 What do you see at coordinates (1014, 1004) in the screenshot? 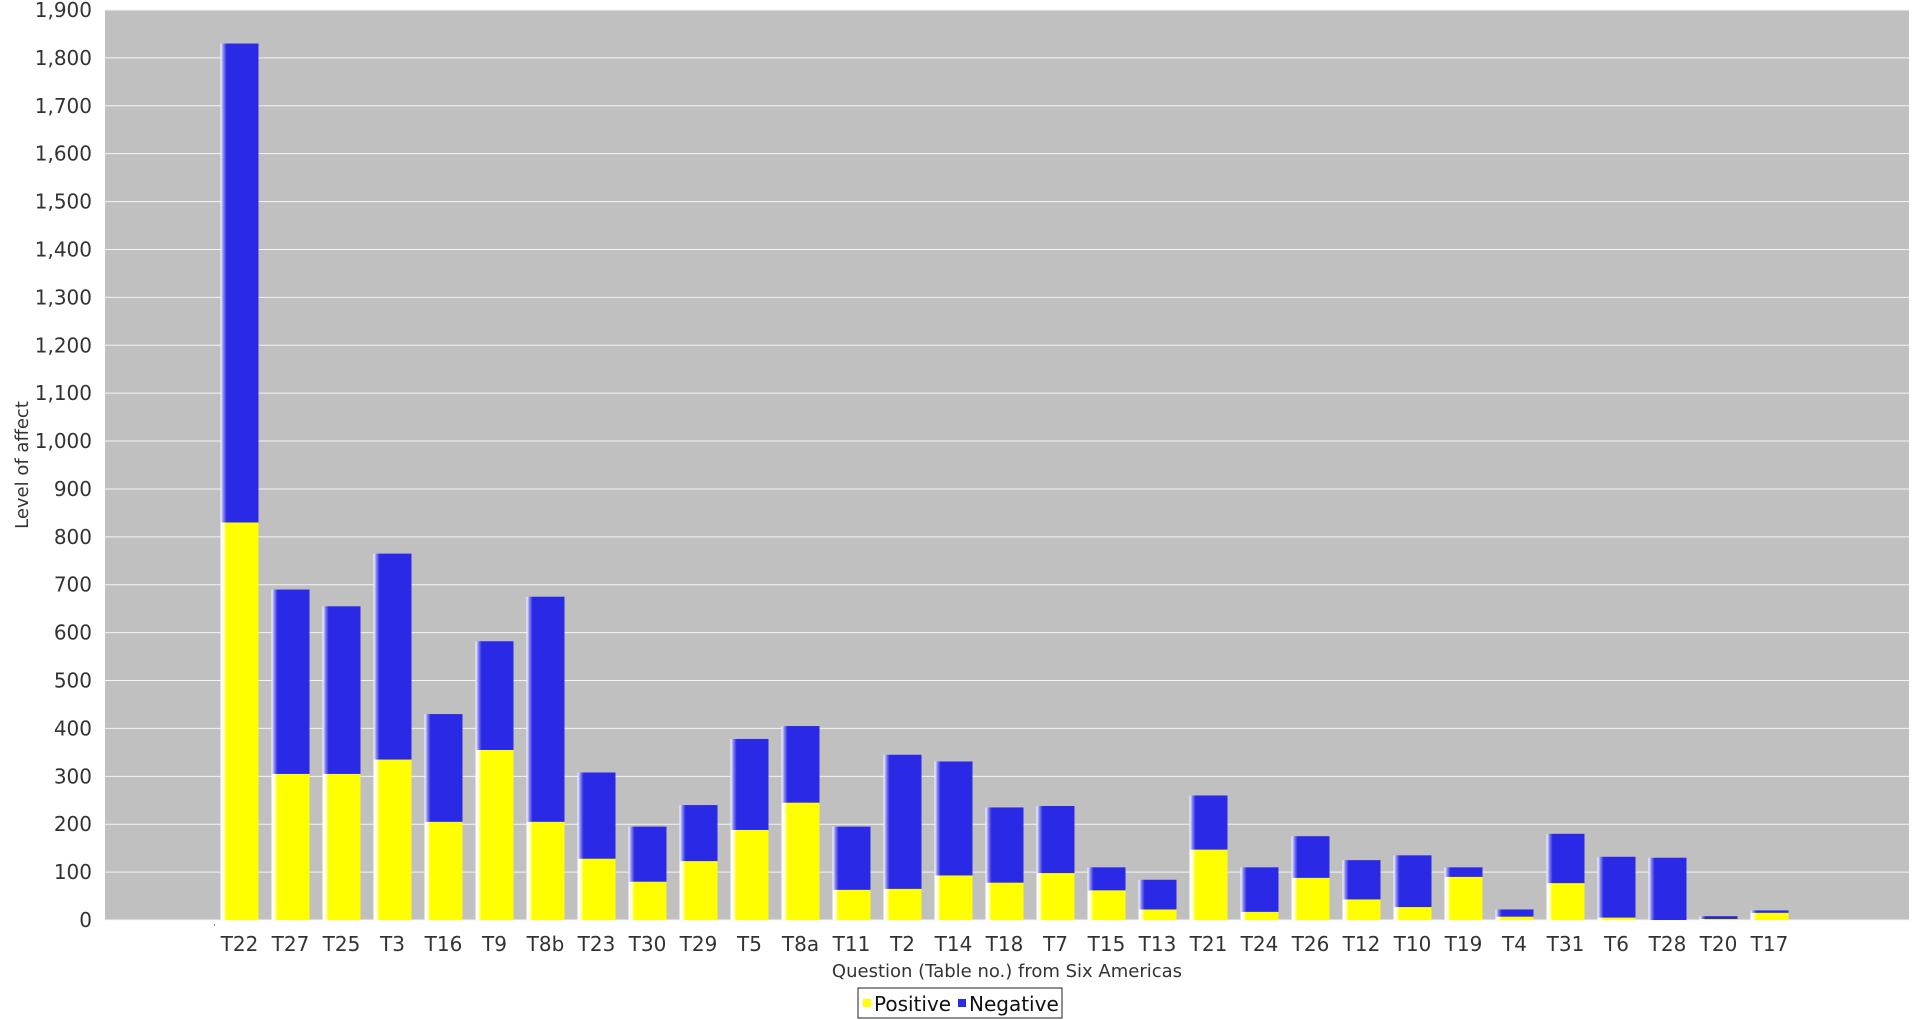
I see `legend-label-negative: Negative` at bounding box center [1014, 1004].